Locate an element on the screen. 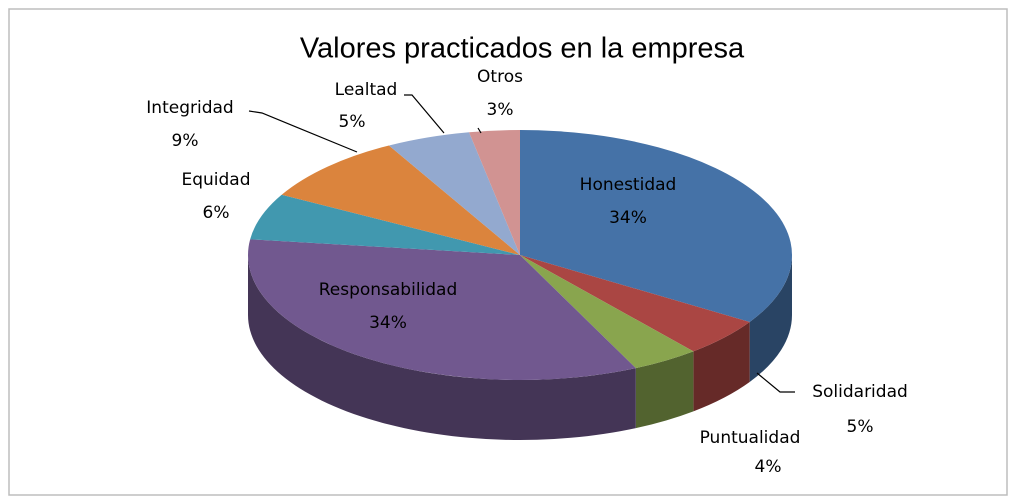  category-label: Responsabilidad is located at coordinates (388, 290).